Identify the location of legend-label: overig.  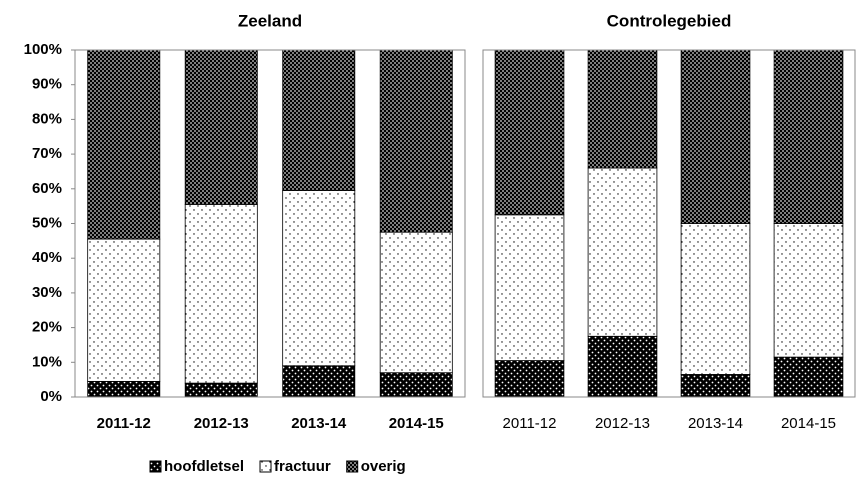
(383, 466).